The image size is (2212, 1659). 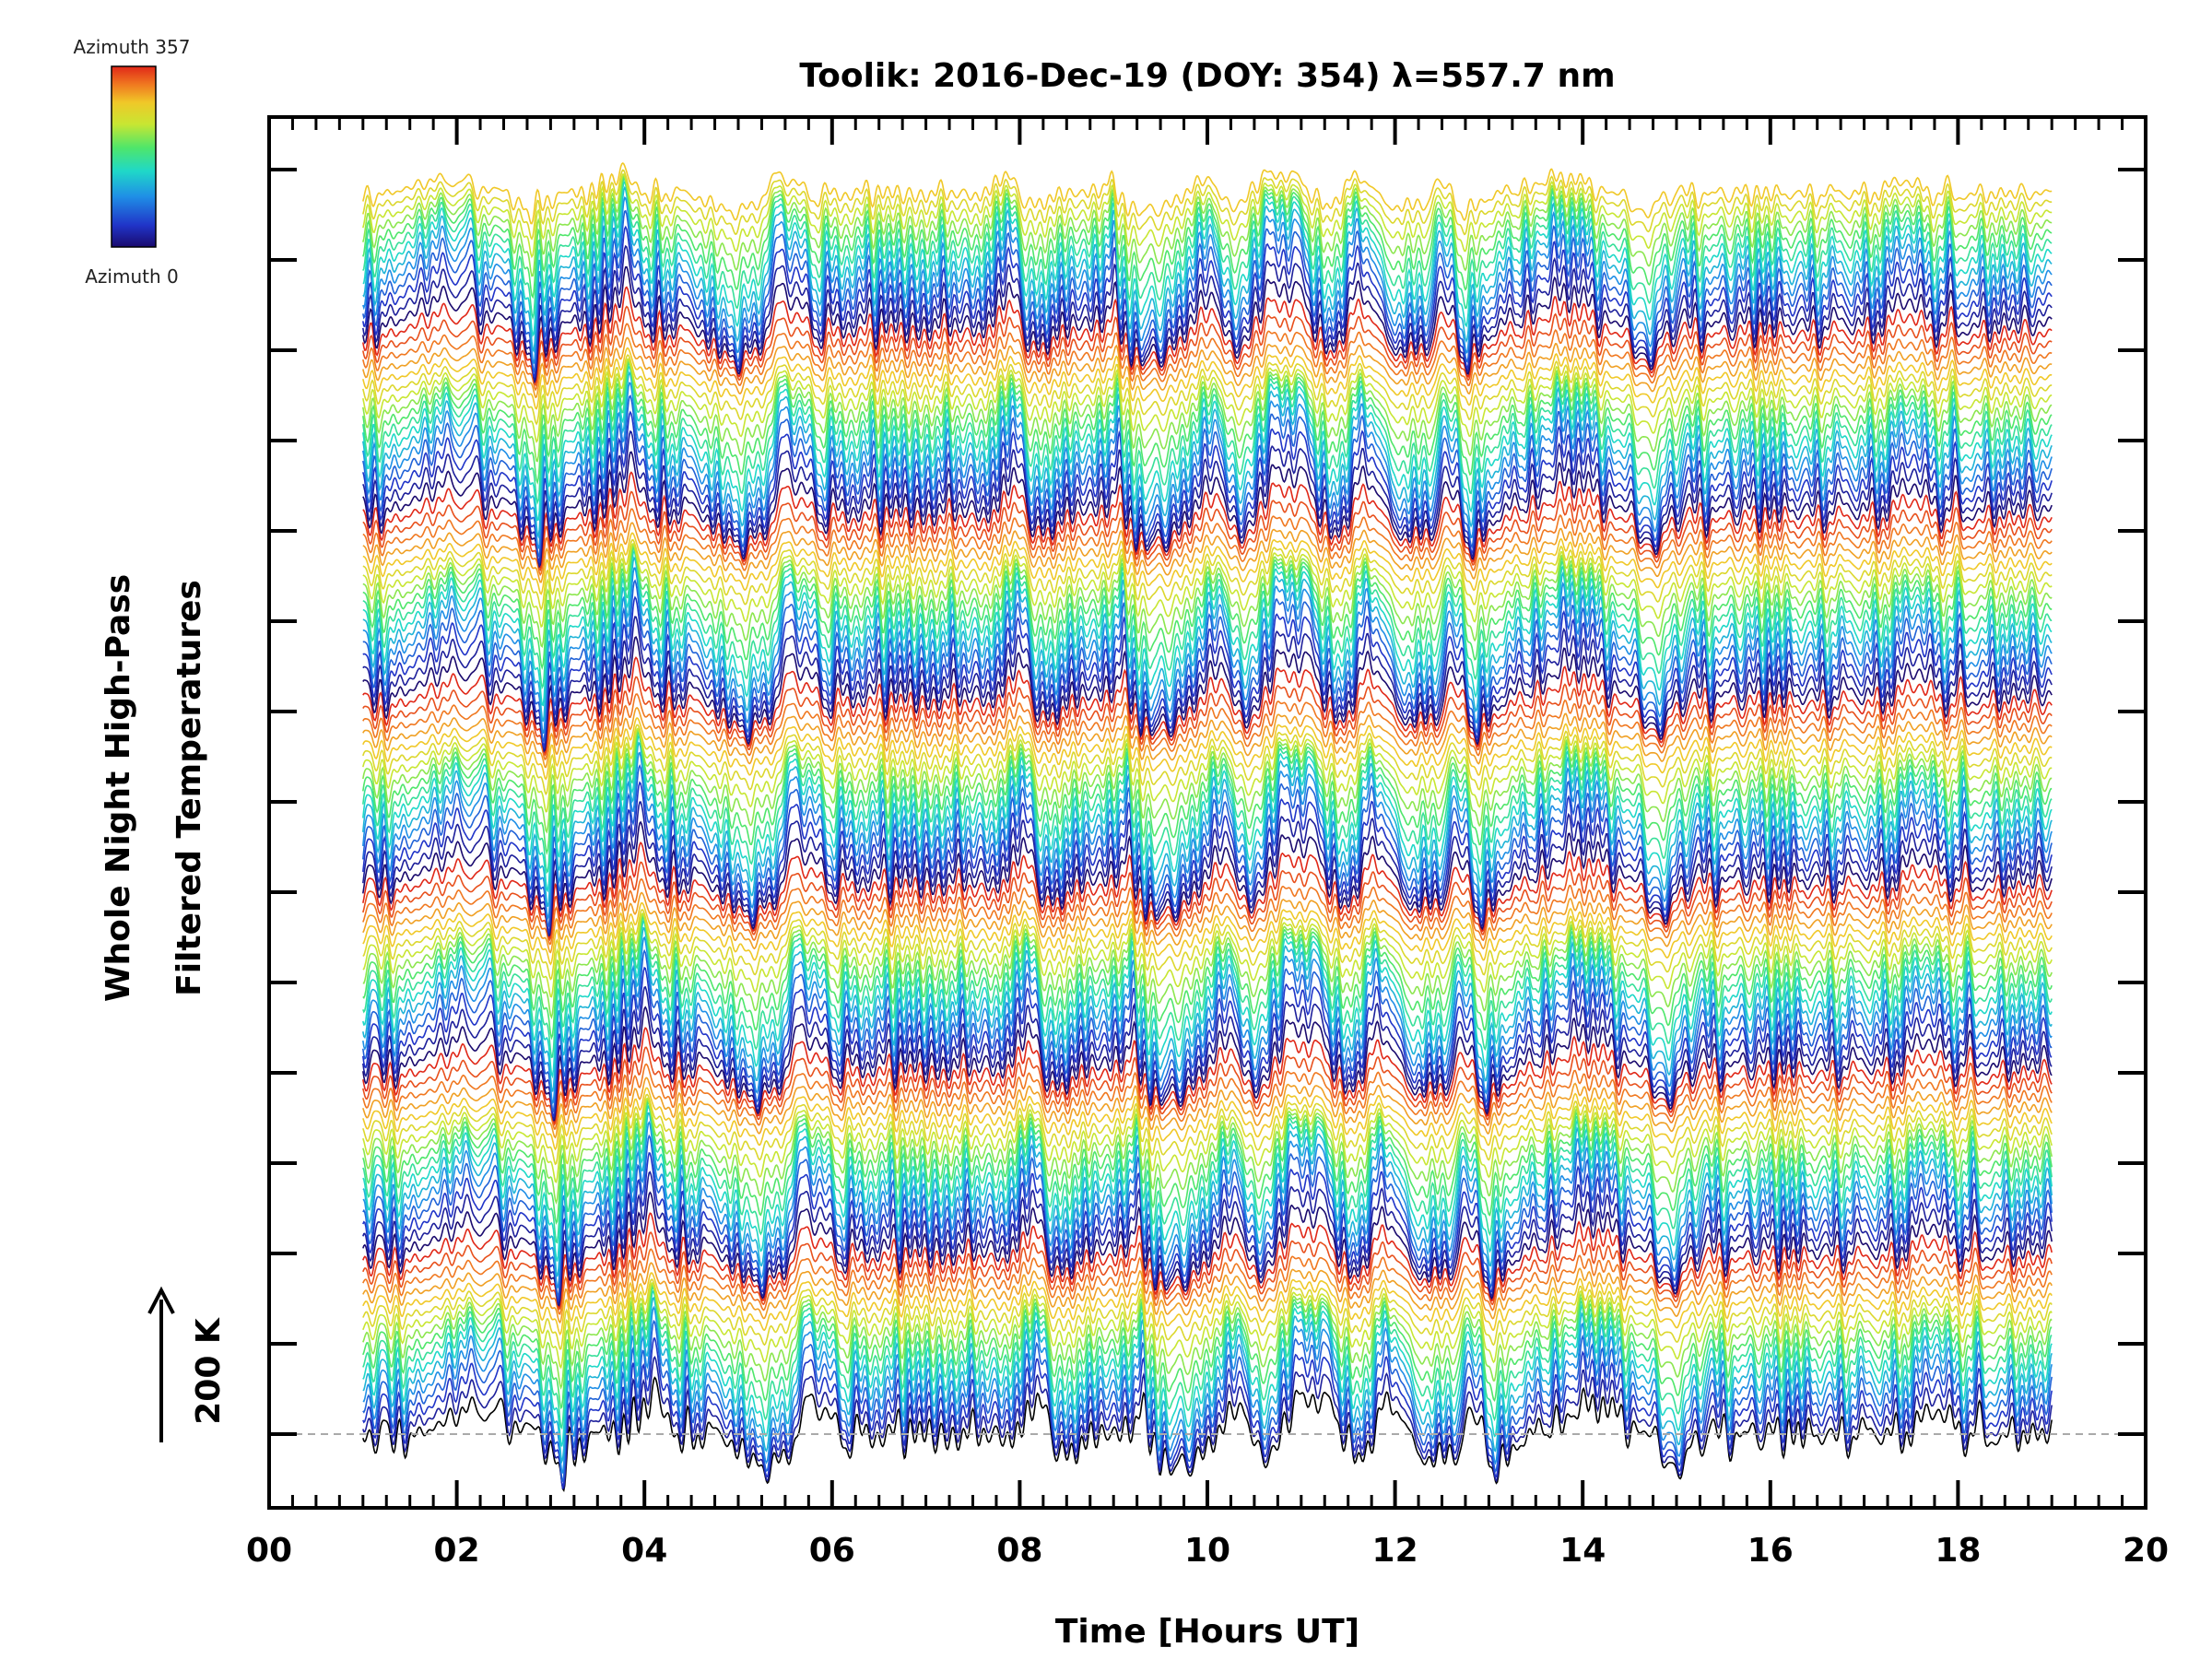 What do you see at coordinates (457, 1551) in the screenshot?
I see `x-tick-label: 02` at bounding box center [457, 1551].